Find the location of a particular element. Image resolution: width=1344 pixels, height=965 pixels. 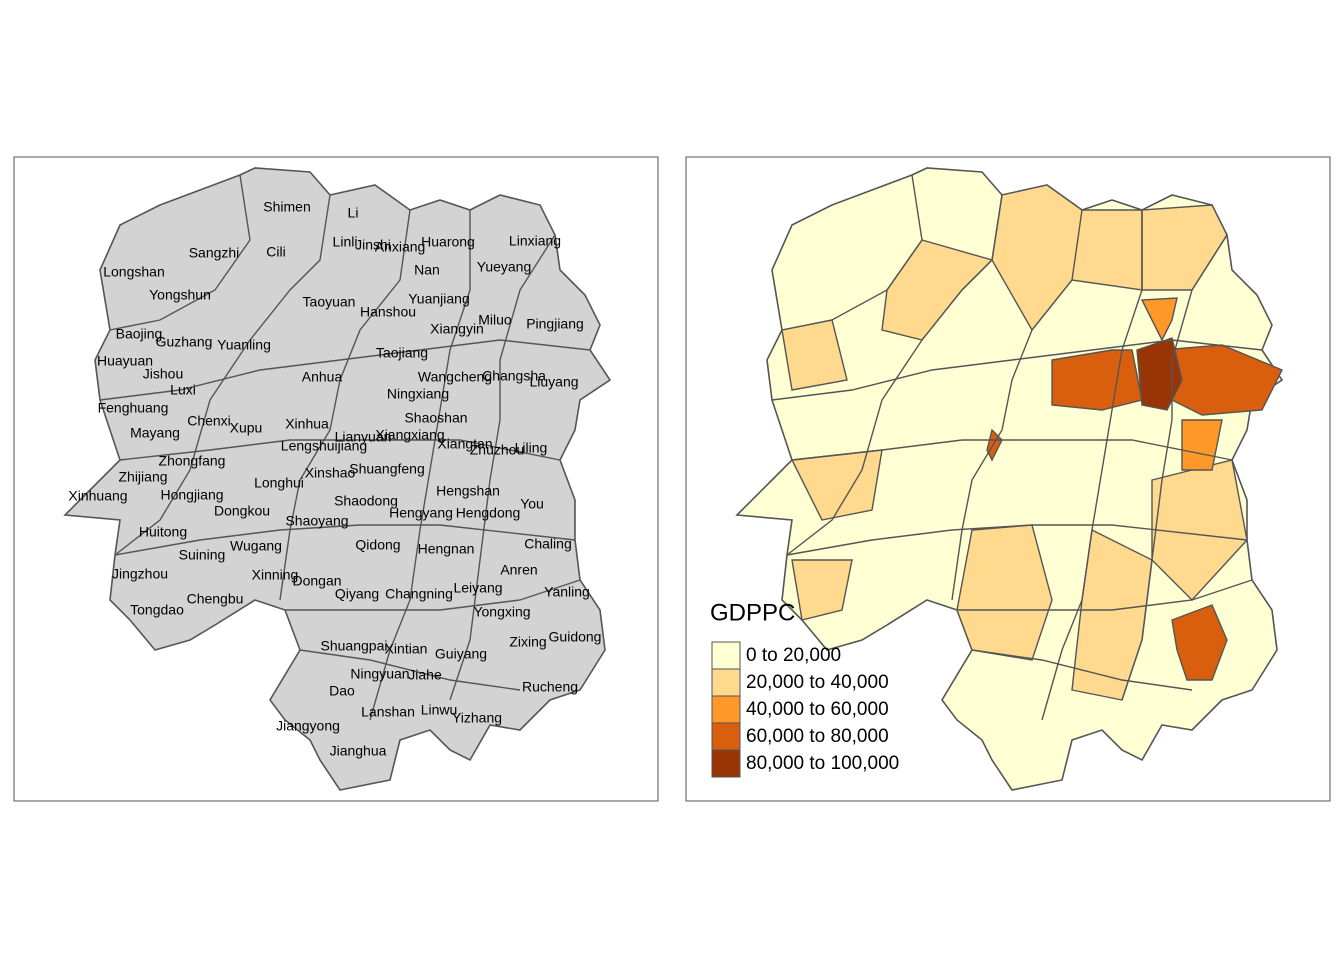

county-label: Xinhuang is located at coordinates (97, 496).